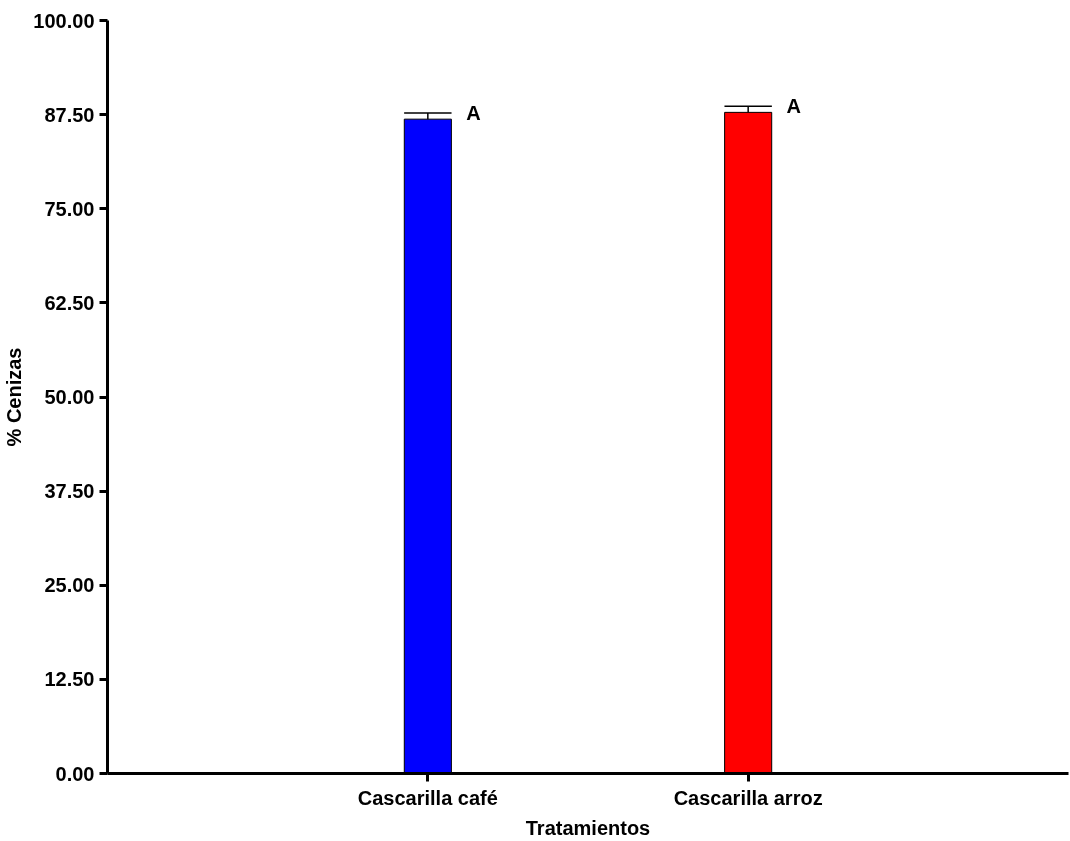 This screenshot has height=841, width=1070. I want to click on y-tick-label: 12.50, so click(69, 679).